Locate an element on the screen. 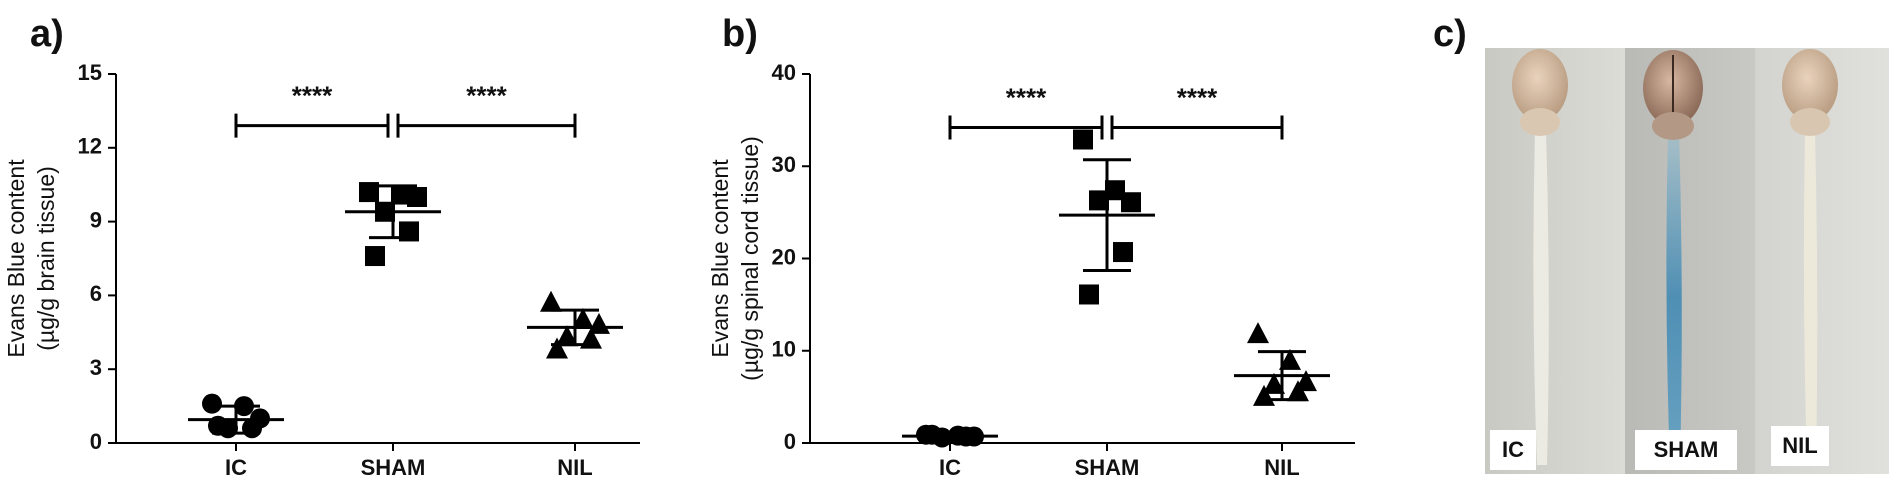 This screenshot has width=1896, height=492. y-tick-label: 15 is located at coordinates (90, 72).